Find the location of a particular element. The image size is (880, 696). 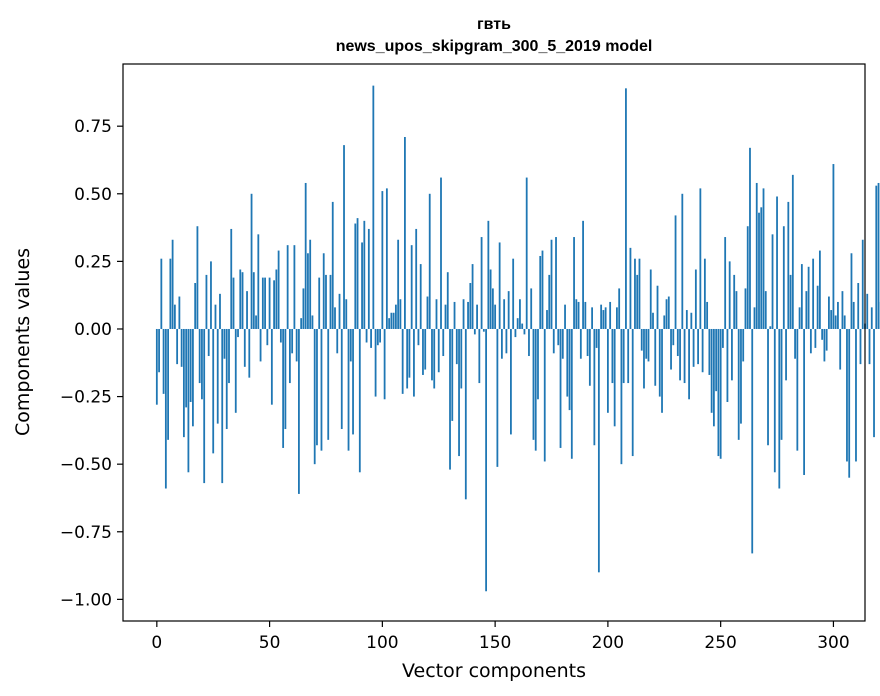

x-tick-label: 300 is located at coordinates (833, 643).